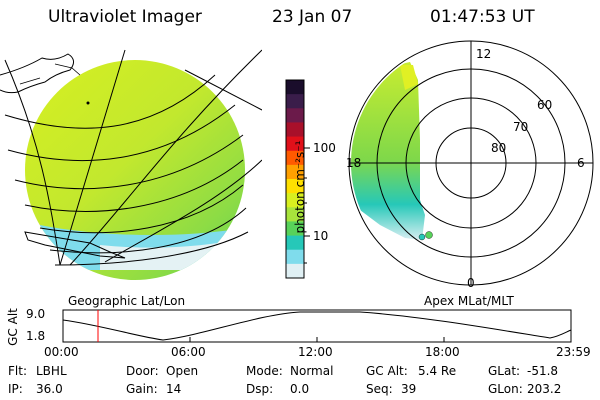 This screenshot has width=600, height=400. What do you see at coordinates (300, 389) in the screenshot?
I see `dsp-value: 0.0` at bounding box center [300, 389].